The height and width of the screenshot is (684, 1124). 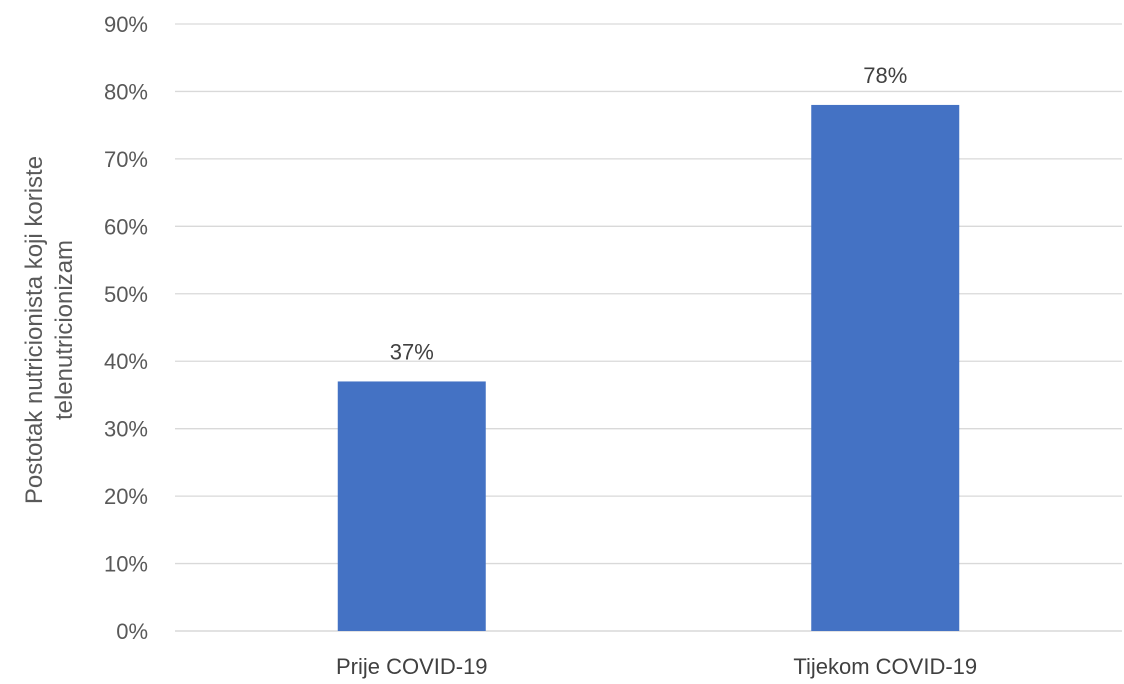 What do you see at coordinates (885, 75) in the screenshot?
I see `bar-data-label: 78%` at bounding box center [885, 75].